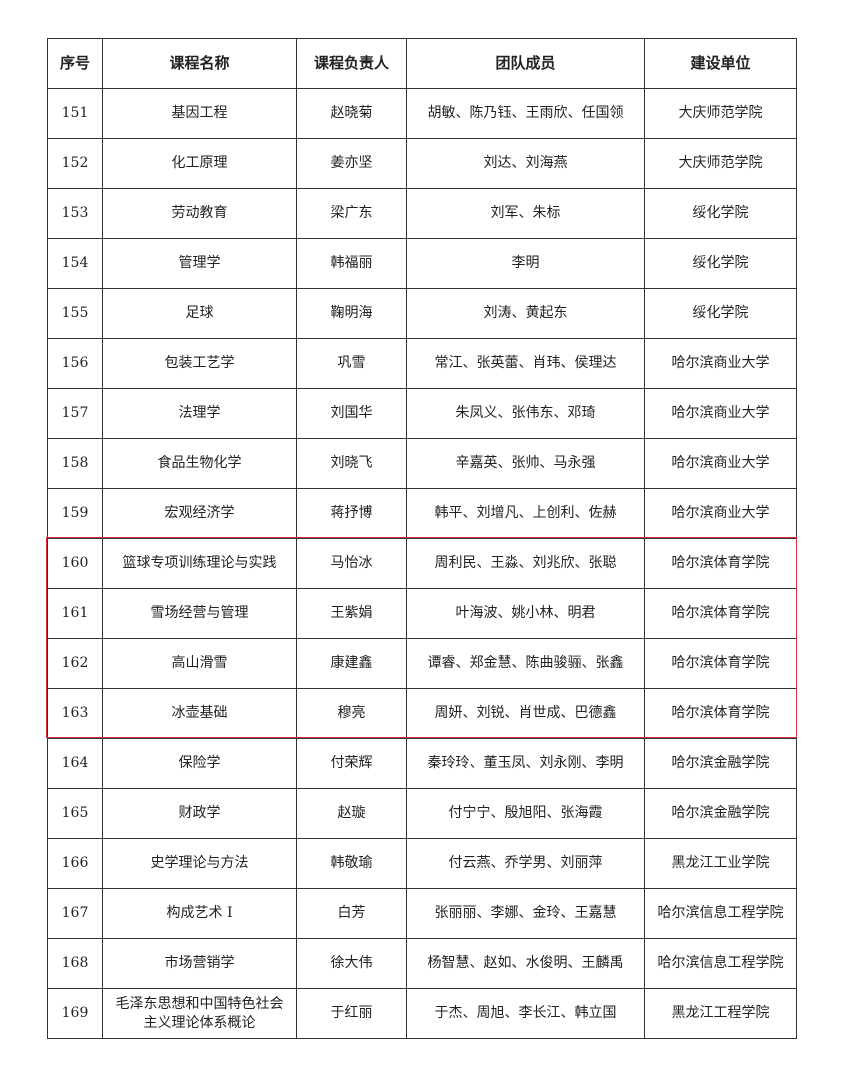  What do you see at coordinates (351, 163) in the screenshot?
I see `cell-lead: 姜亦坚` at bounding box center [351, 163].